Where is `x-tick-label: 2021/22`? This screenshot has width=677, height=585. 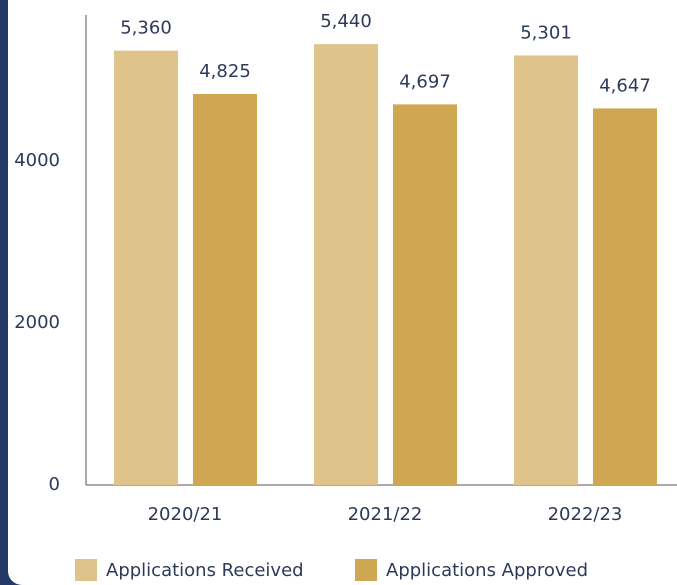
x-tick-label: 2021/22 is located at coordinates (385, 514).